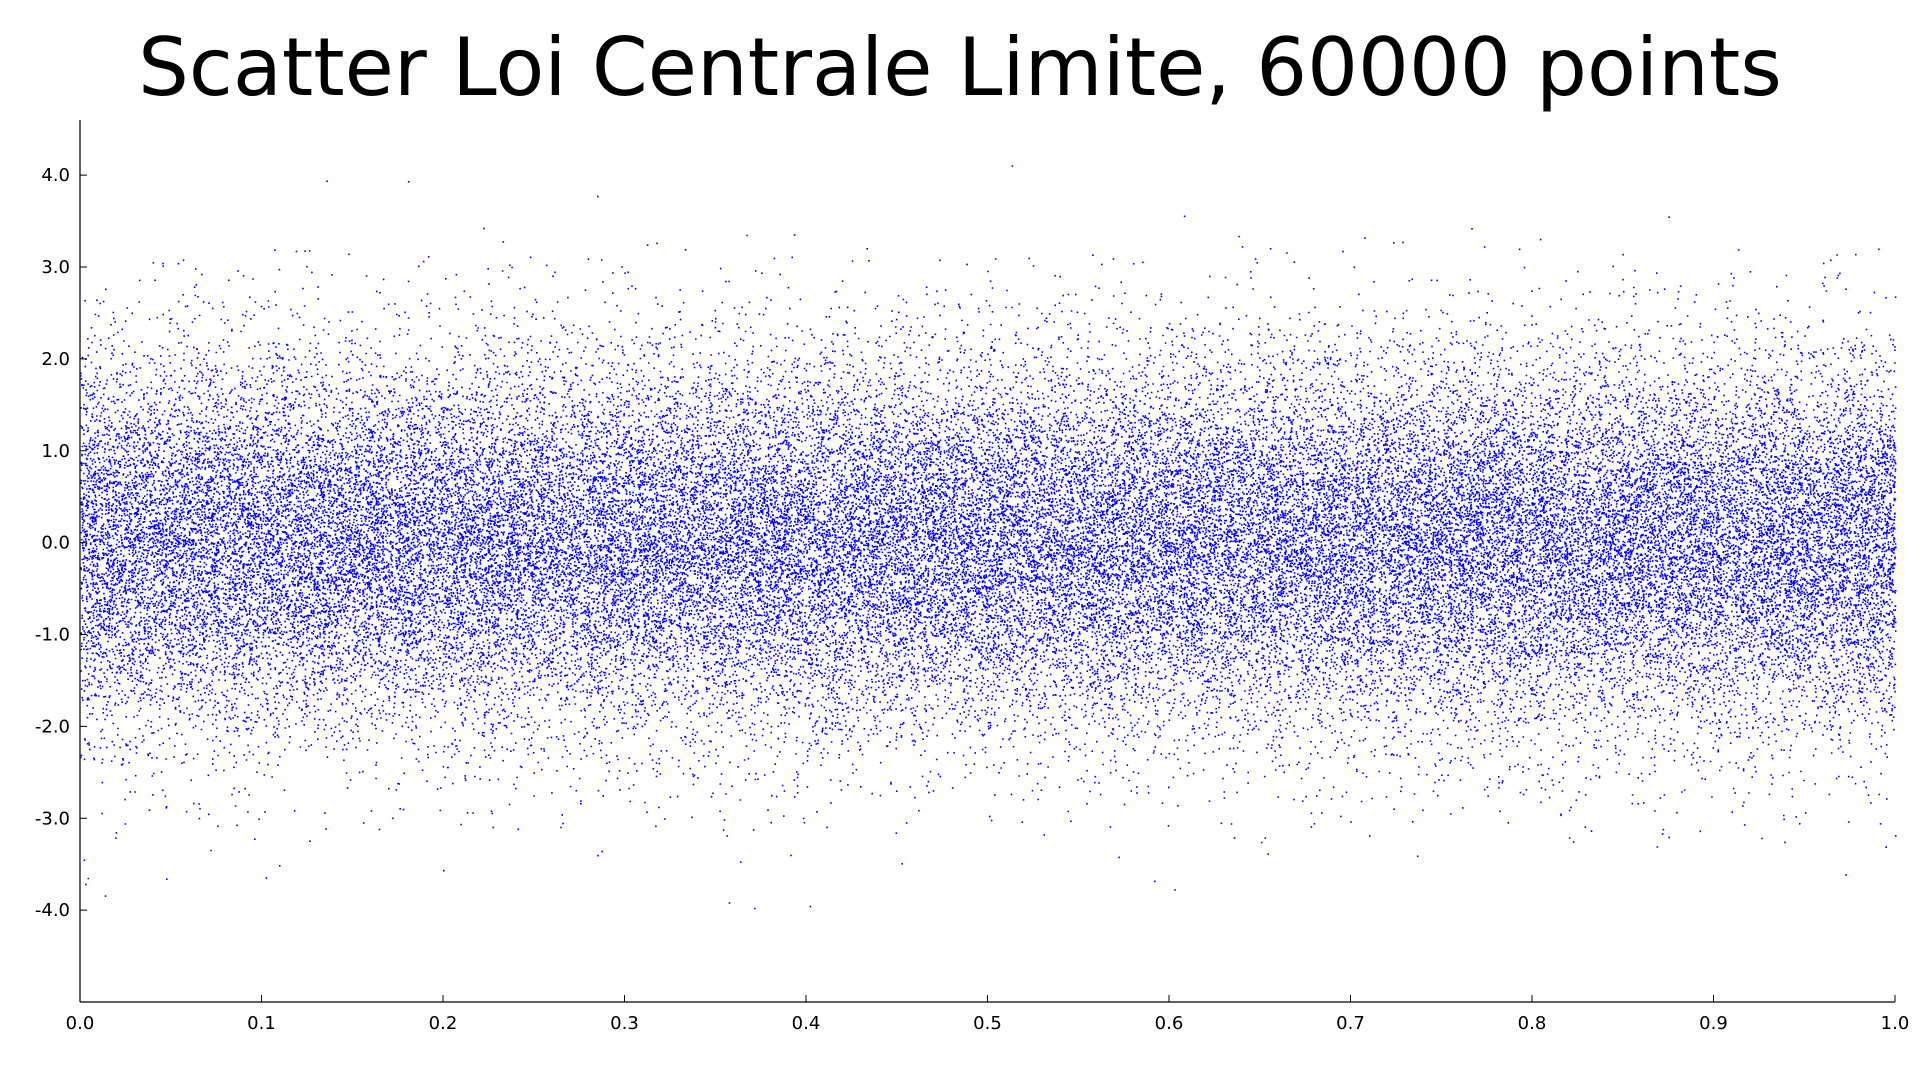  What do you see at coordinates (52, 726) in the screenshot?
I see `y-tick-label: -2.0` at bounding box center [52, 726].